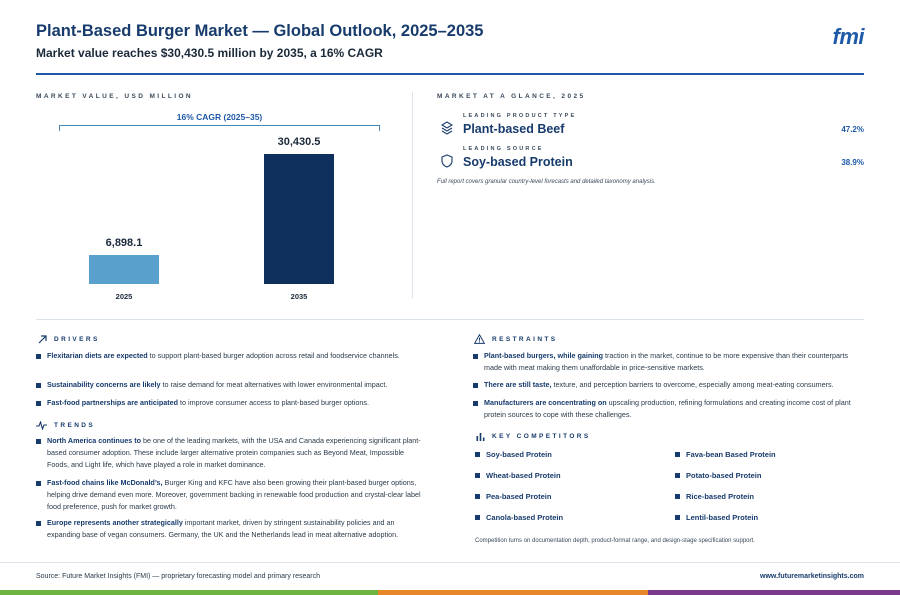  Describe the element at coordinates (545, 402) in the screenshot. I see `restraint-item-lead: Manufacturers are concentrating on` at that location.